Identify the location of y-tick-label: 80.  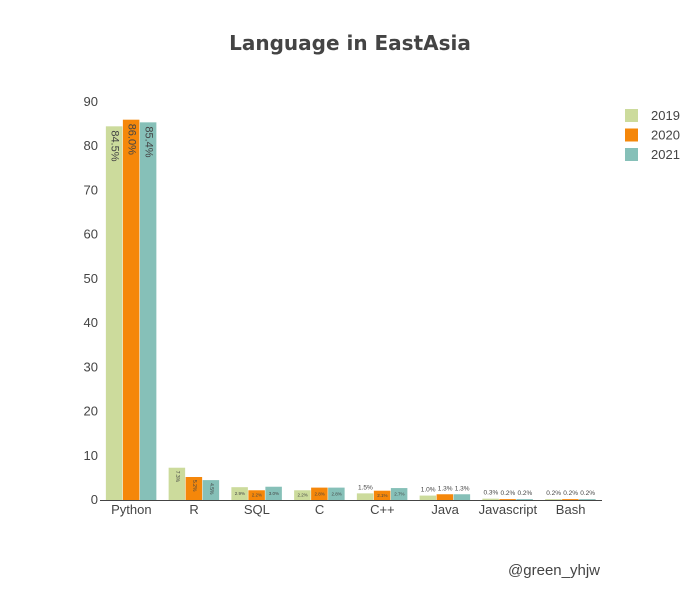
(91, 145).